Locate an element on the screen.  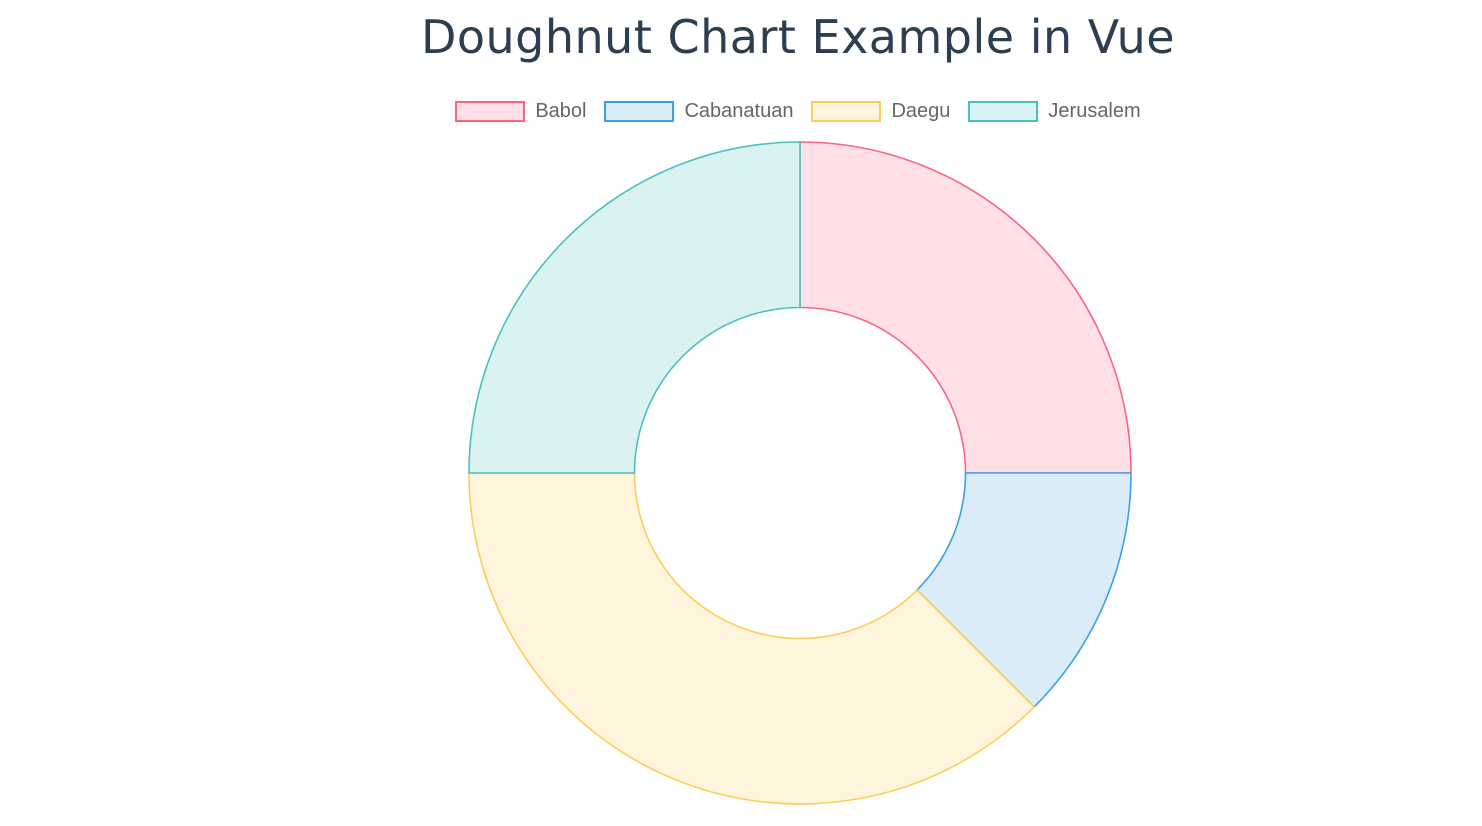
legend-label: Cabanatuan is located at coordinates (739, 111).